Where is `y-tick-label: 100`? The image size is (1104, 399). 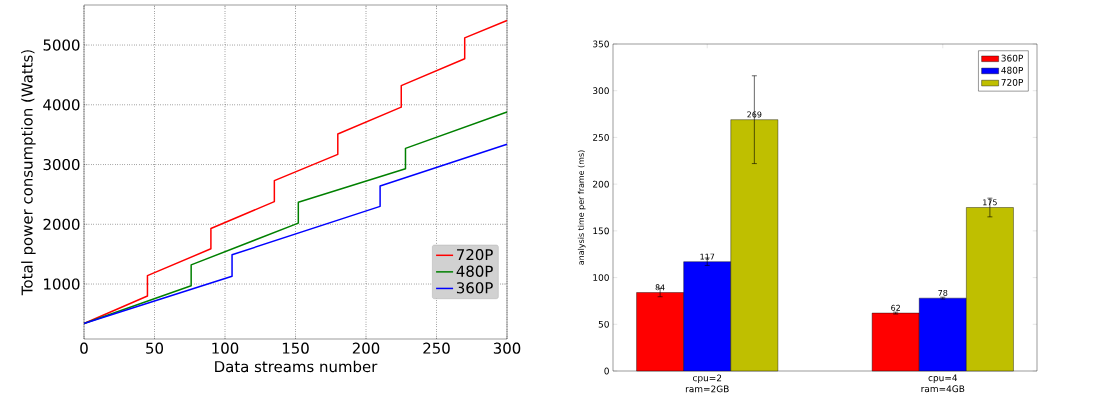
y-tick-label: 100 is located at coordinates (601, 277).